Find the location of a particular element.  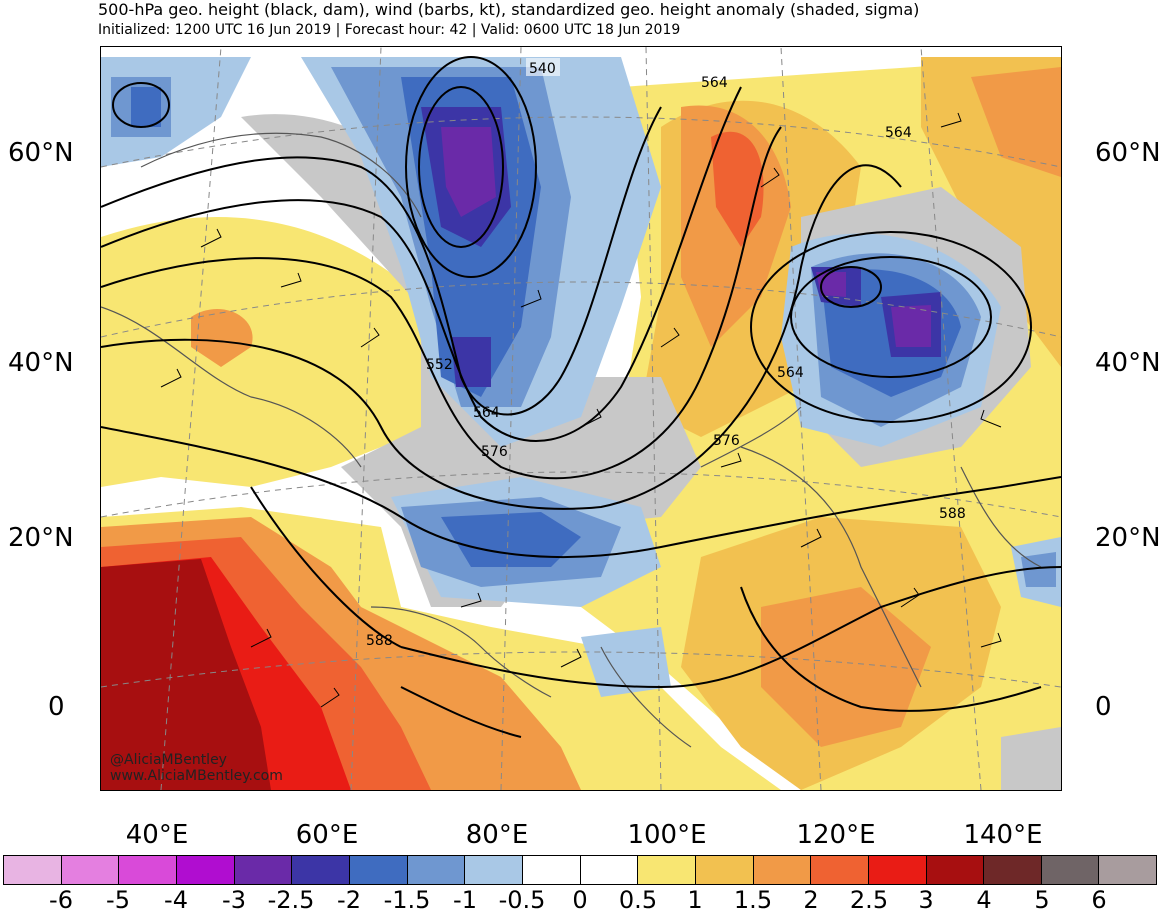

credit-url: www.AliciaMBentley.com is located at coordinates (196, 776).